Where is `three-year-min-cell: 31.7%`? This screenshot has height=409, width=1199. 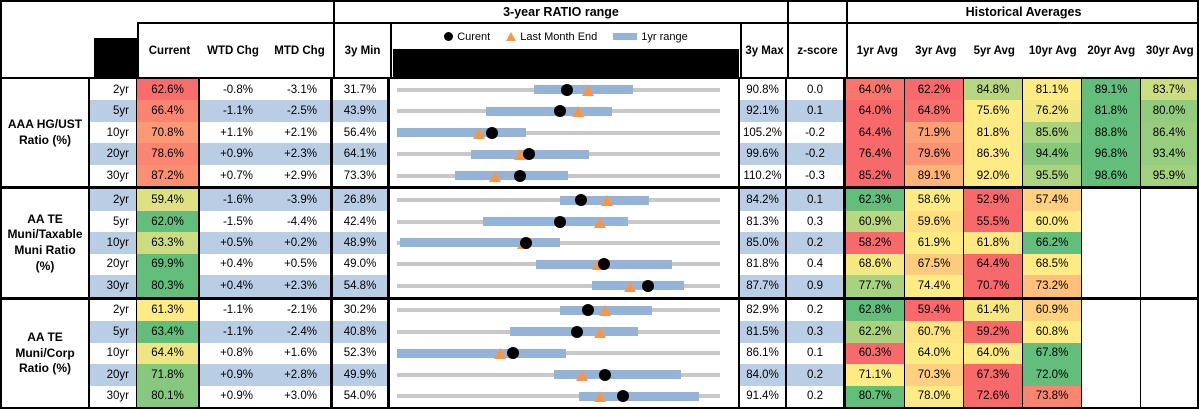
three-year-min-cell: 31.7% is located at coordinates (361, 90).